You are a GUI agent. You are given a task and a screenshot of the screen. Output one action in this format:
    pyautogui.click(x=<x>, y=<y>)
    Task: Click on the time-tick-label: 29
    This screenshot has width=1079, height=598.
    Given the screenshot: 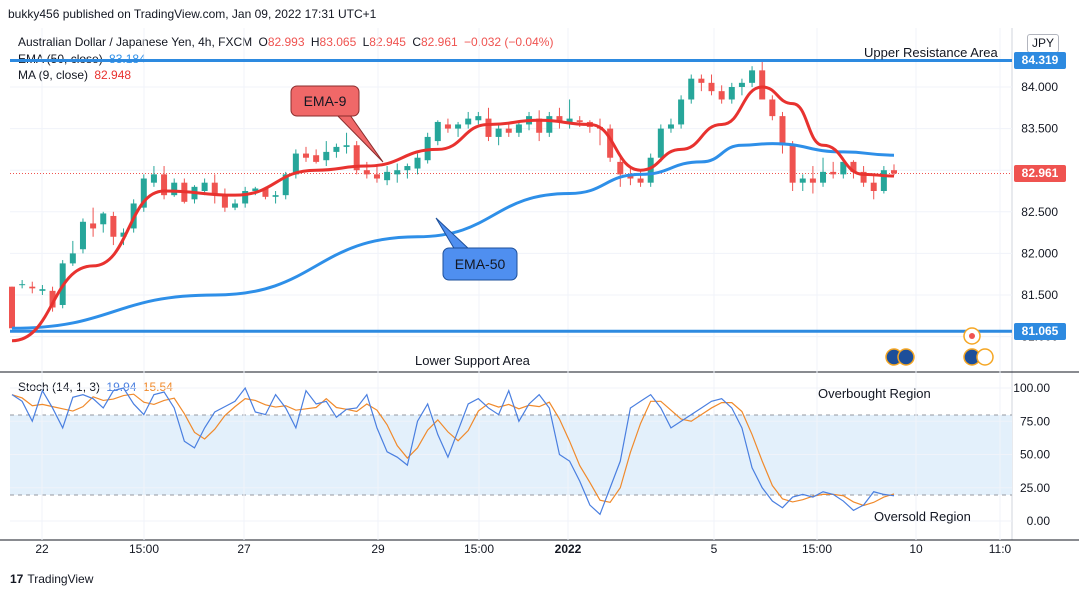 What is the action you would take?
    pyautogui.click(x=378, y=549)
    